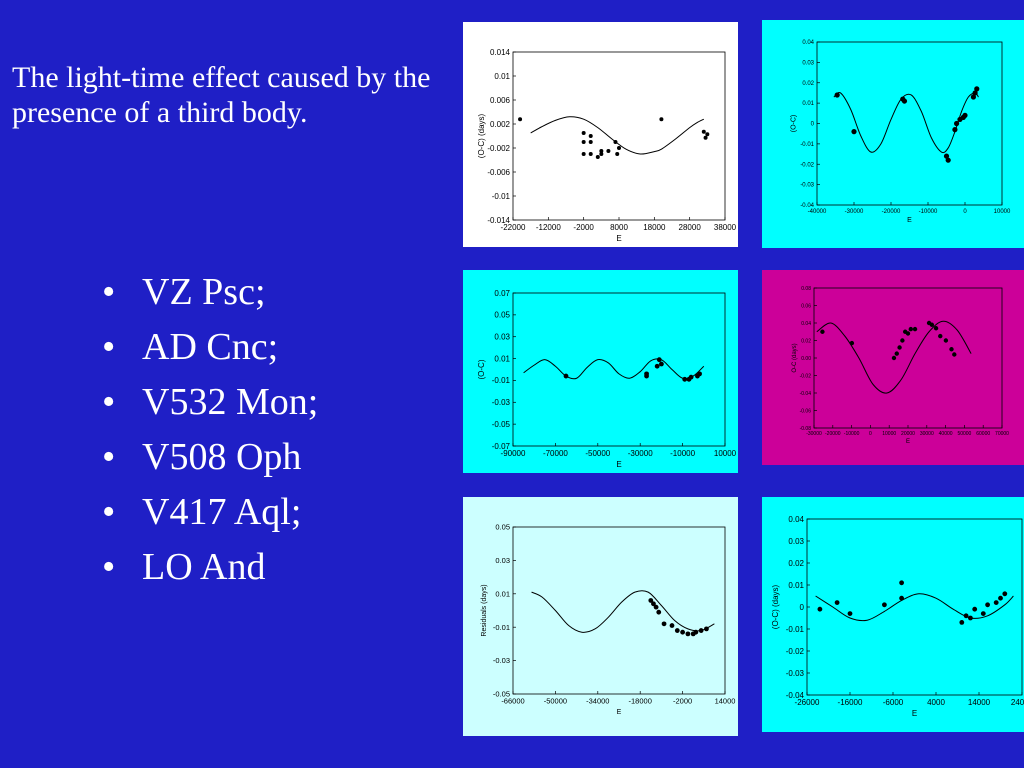  I want to click on y-tick-label: 0.08, so click(806, 289).